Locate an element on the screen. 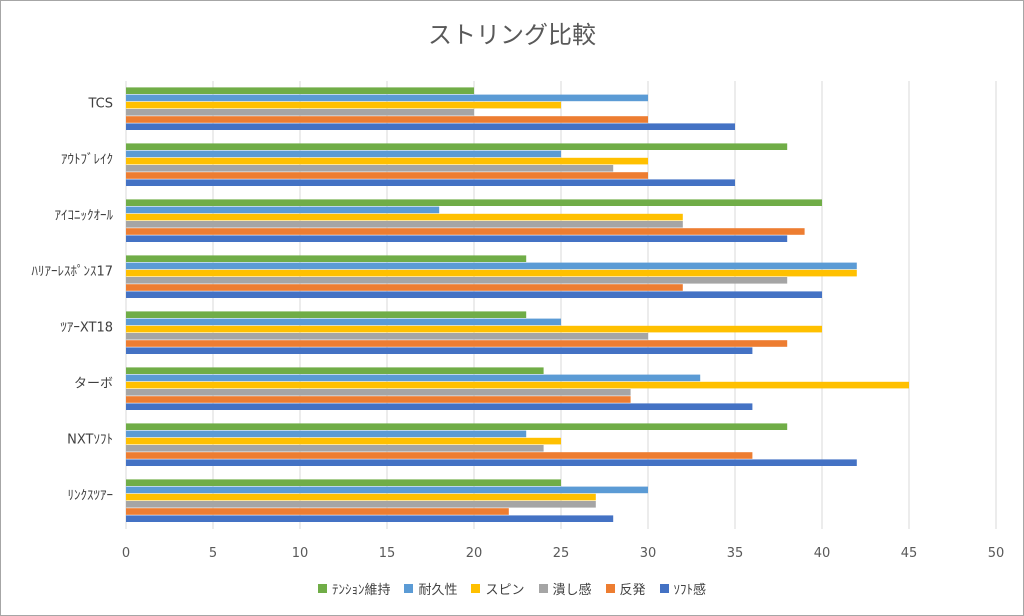 The image size is (1024, 616). x-tick-label: 0 is located at coordinates (126, 553).